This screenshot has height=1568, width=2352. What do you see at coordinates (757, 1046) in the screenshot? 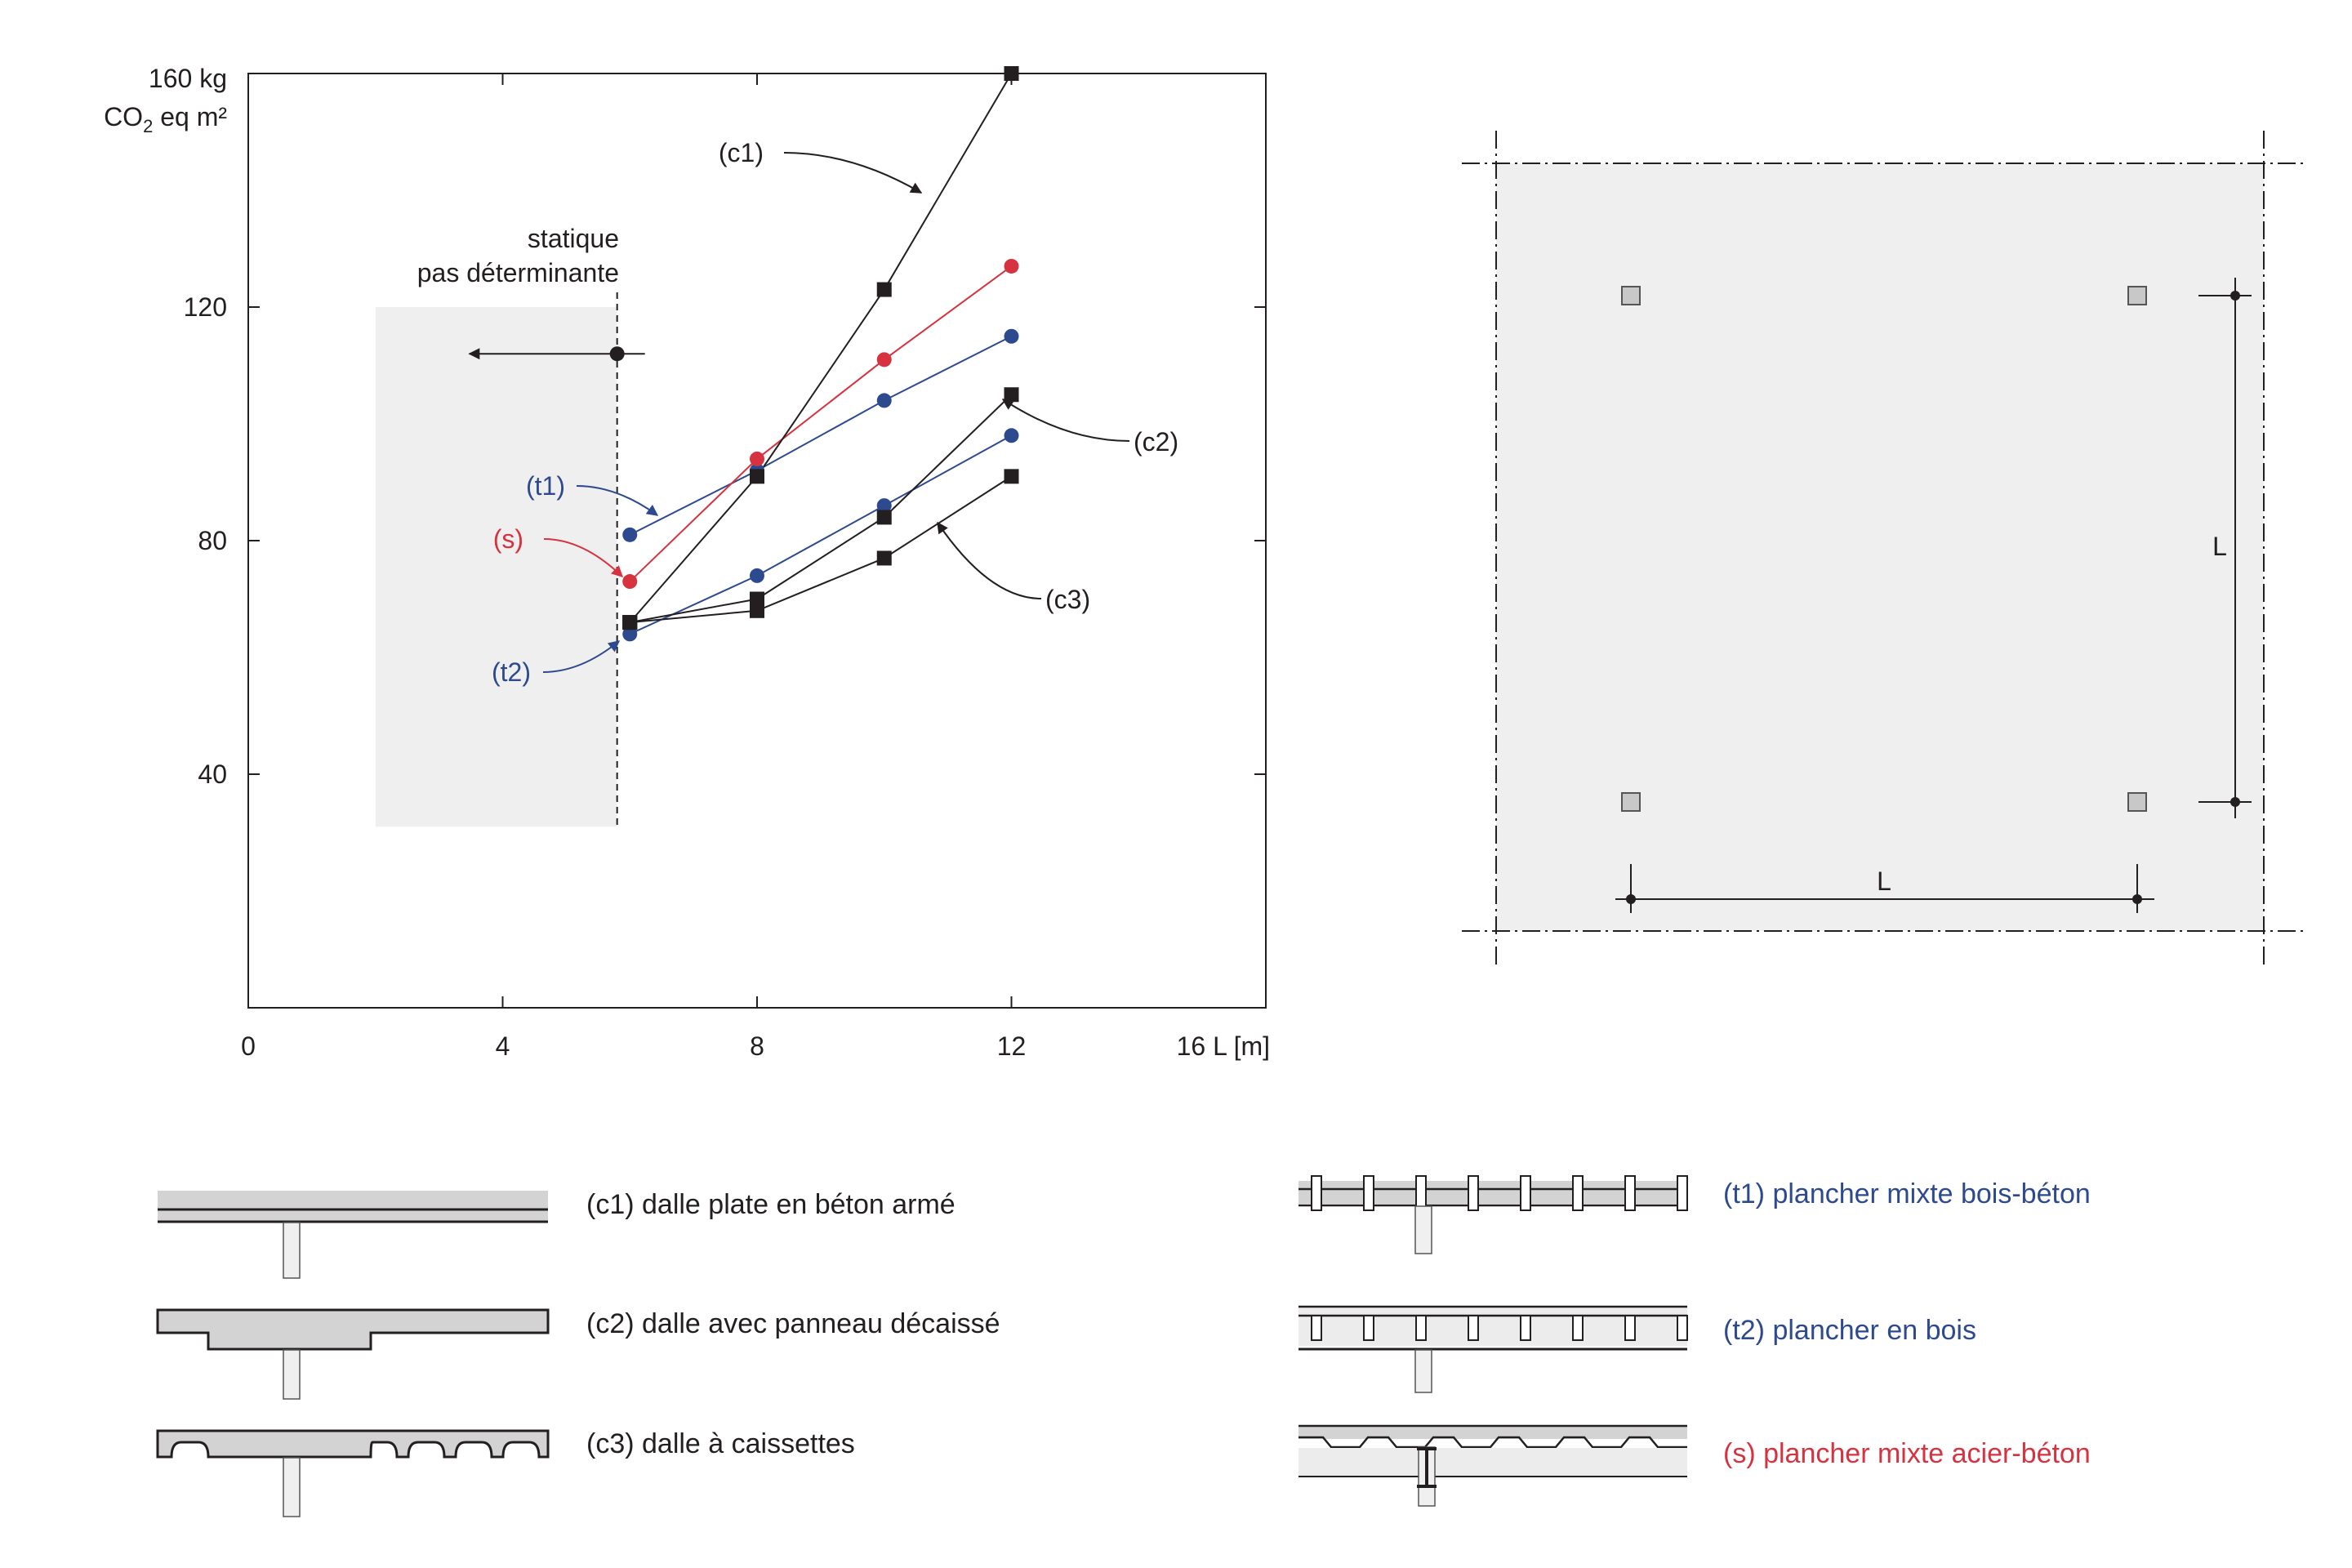
I see `x-tick-label: 8` at bounding box center [757, 1046].